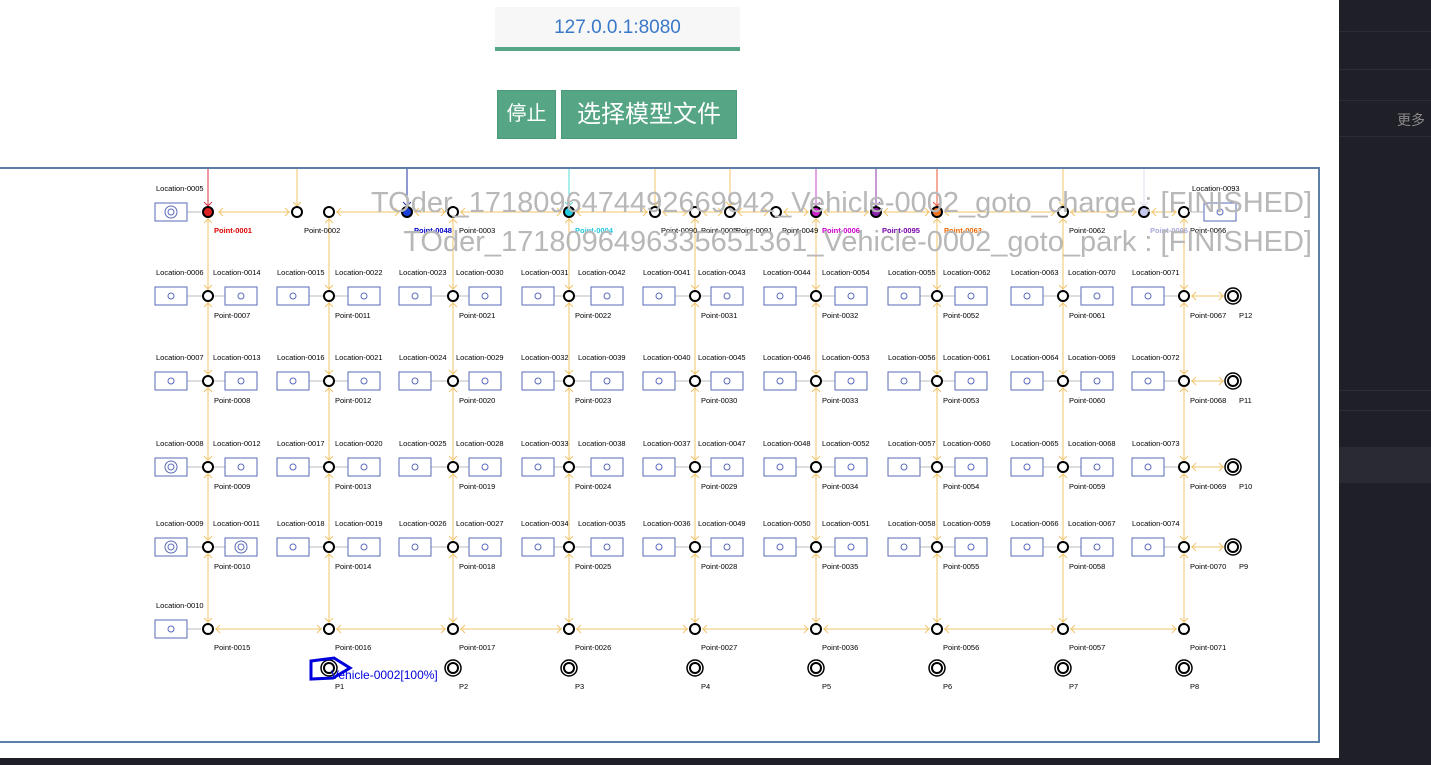  I want to click on park-label: P7, so click(1073, 686).